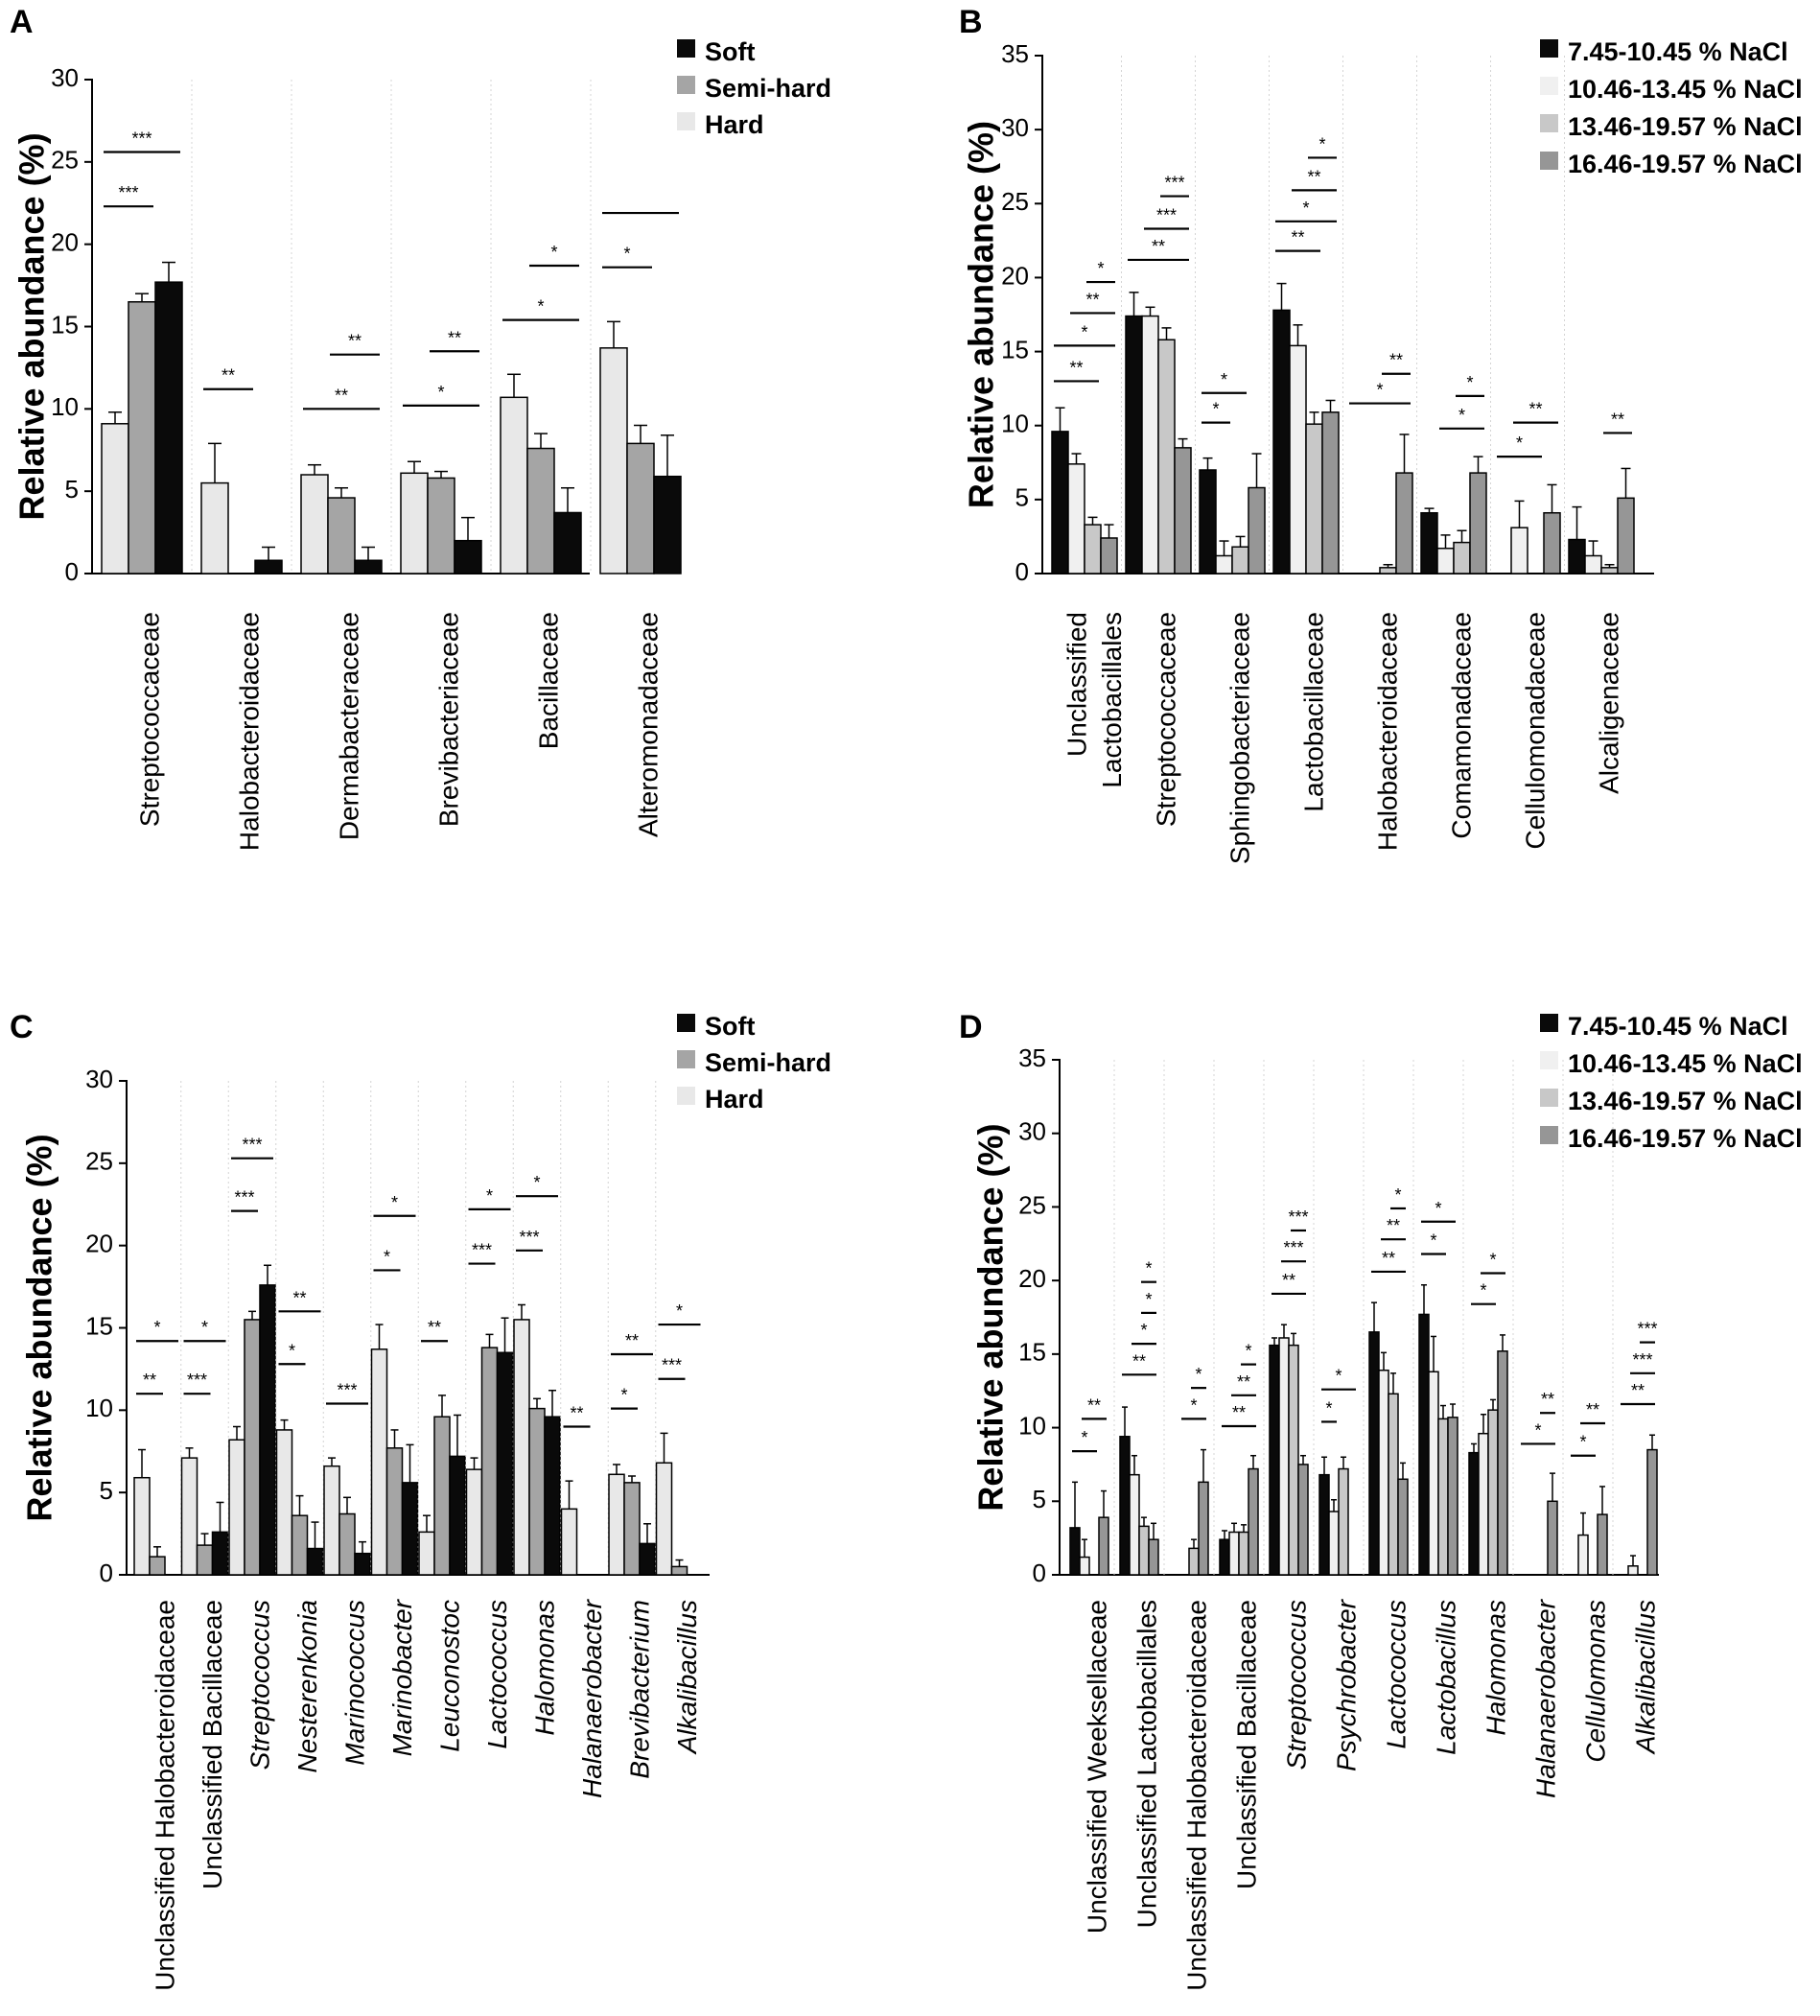  I want to click on y-tick-label: 10, so click(1015, 424).